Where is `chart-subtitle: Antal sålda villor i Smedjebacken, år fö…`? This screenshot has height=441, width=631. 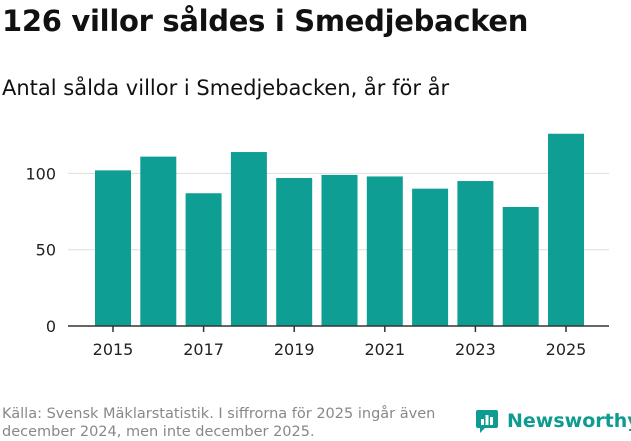 chart-subtitle: Antal sålda villor i Smedjebacken, år fö… is located at coordinates (226, 88).